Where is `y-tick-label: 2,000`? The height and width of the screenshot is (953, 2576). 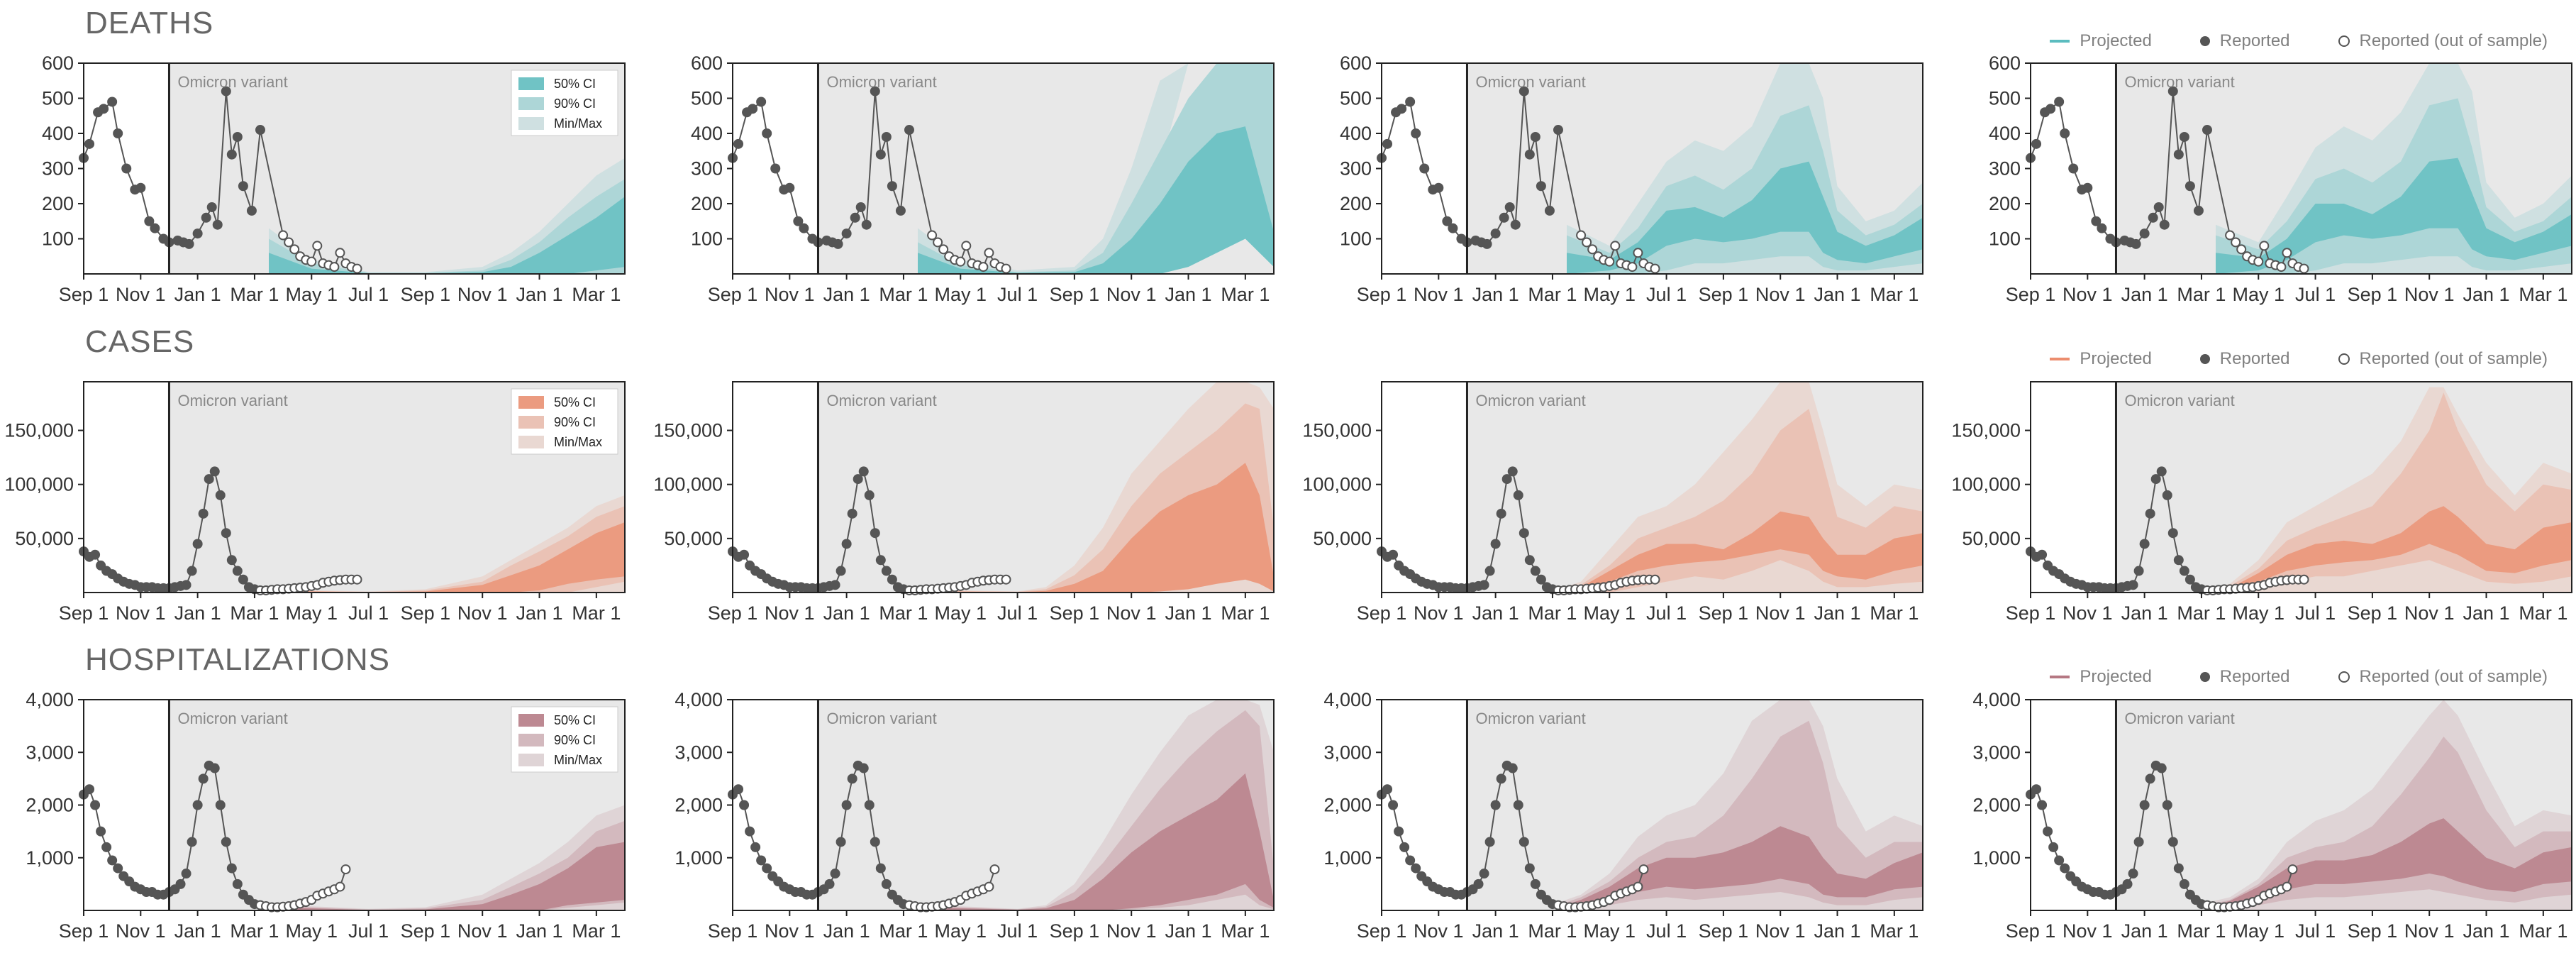 y-tick-label: 2,000 is located at coordinates (1996, 806).